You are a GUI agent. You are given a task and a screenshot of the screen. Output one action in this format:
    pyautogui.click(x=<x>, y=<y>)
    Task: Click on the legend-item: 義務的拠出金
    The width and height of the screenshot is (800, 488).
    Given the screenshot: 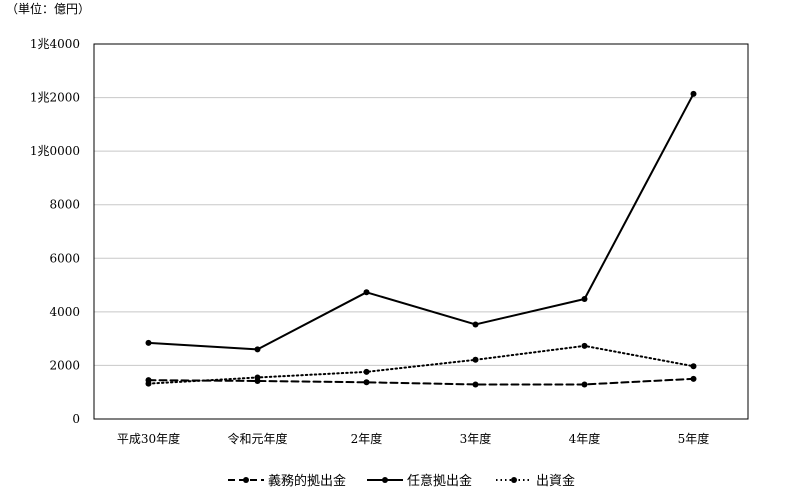 What is the action you would take?
    pyautogui.click(x=287, y=480)
    